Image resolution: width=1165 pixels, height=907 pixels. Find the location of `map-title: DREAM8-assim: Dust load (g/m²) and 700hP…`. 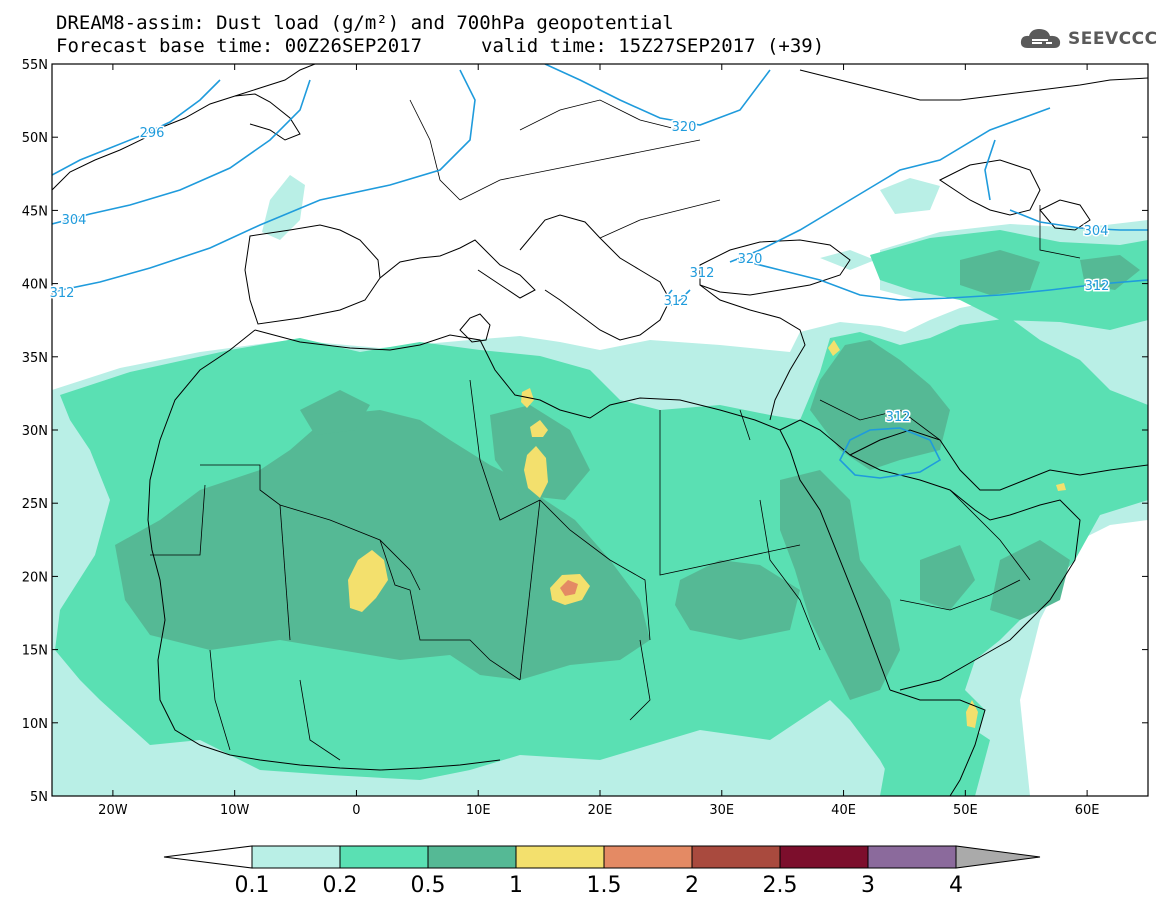

map-title: DREAM8-assim: Dust load (g/m²) and 700hP… is located at coordinates (365, 23).